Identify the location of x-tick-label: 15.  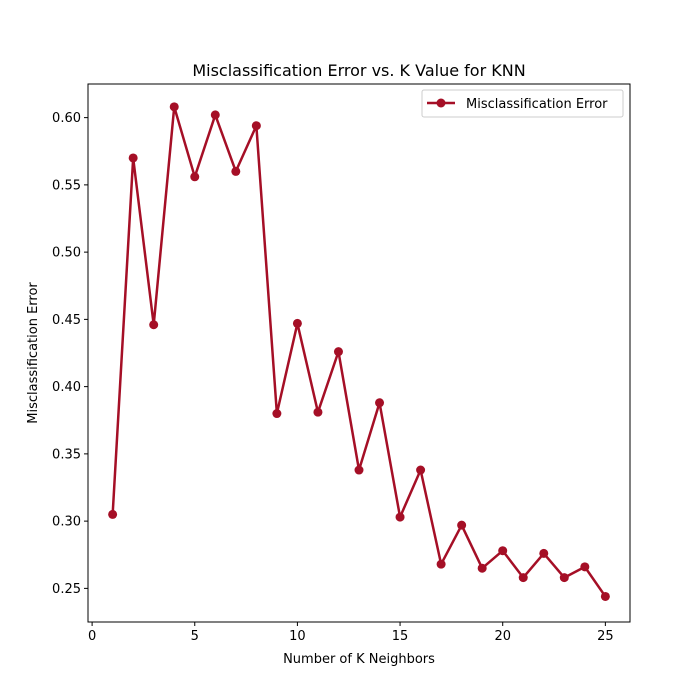
(400, 636).